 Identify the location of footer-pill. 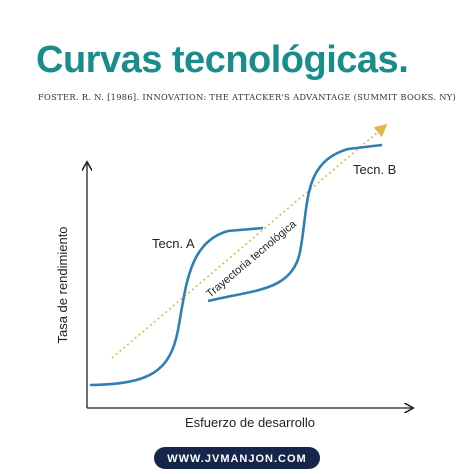
(237, 458).